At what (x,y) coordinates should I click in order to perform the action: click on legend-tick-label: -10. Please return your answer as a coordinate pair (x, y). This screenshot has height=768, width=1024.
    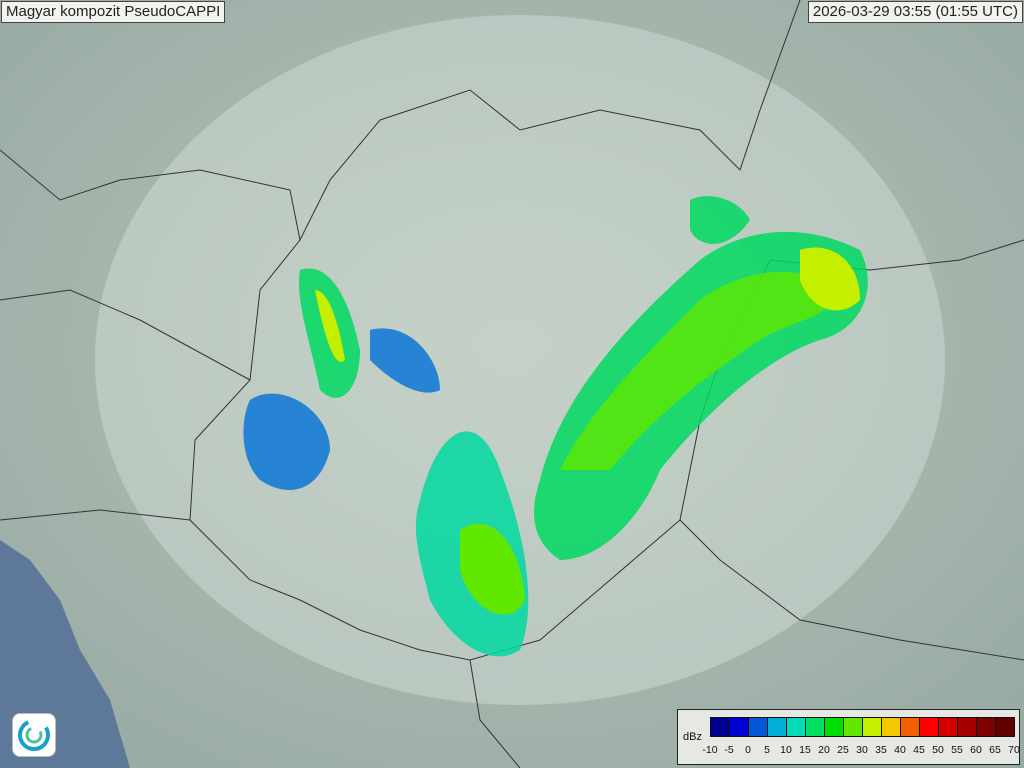
    Looking at the image, I should click on (710, 750).